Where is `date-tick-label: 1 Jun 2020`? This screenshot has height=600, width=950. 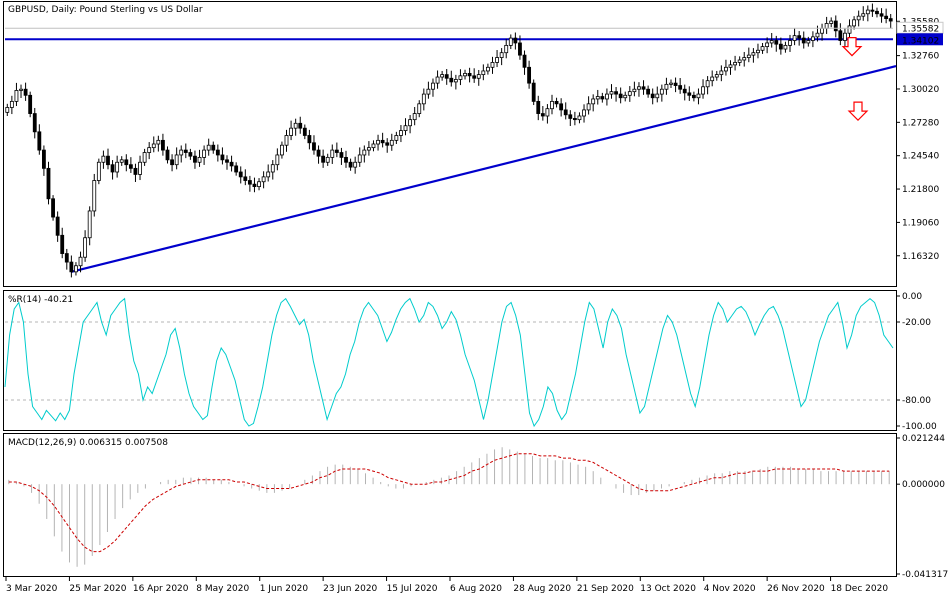
date-tick-label: 1 Jun 2020 is located at coordinates (284, 589).